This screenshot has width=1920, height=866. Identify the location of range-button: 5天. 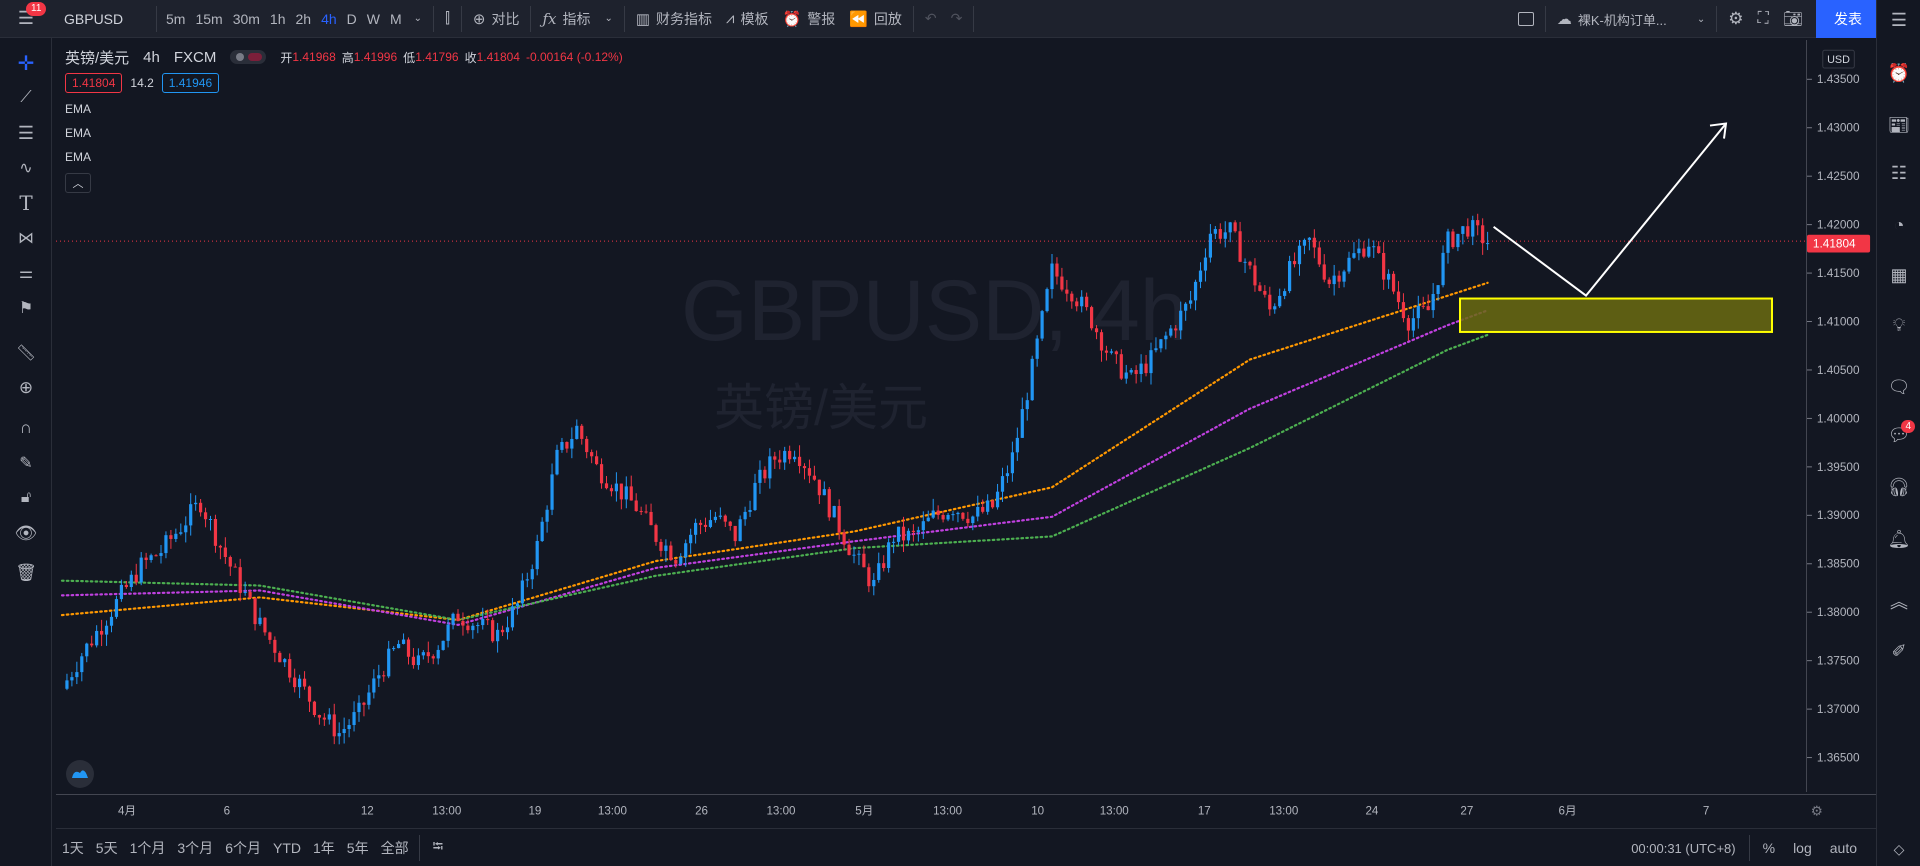
(106, 847).